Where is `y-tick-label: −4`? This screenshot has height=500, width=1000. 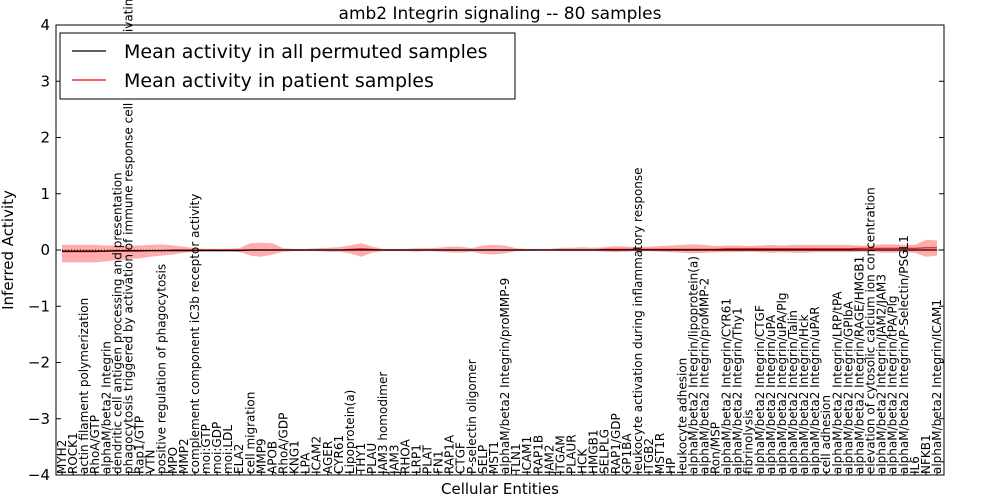
y-tick-label: −4 is located at coordinates (39, 475).